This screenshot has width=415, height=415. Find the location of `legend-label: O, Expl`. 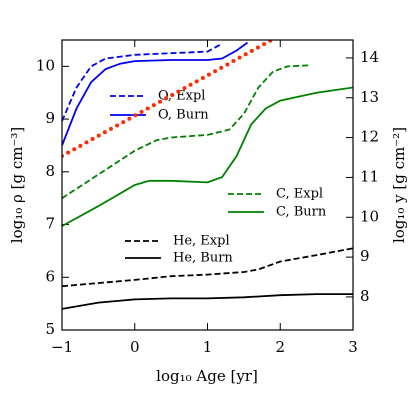

legend-label: O, Expl is located at coordinates (181, 96).